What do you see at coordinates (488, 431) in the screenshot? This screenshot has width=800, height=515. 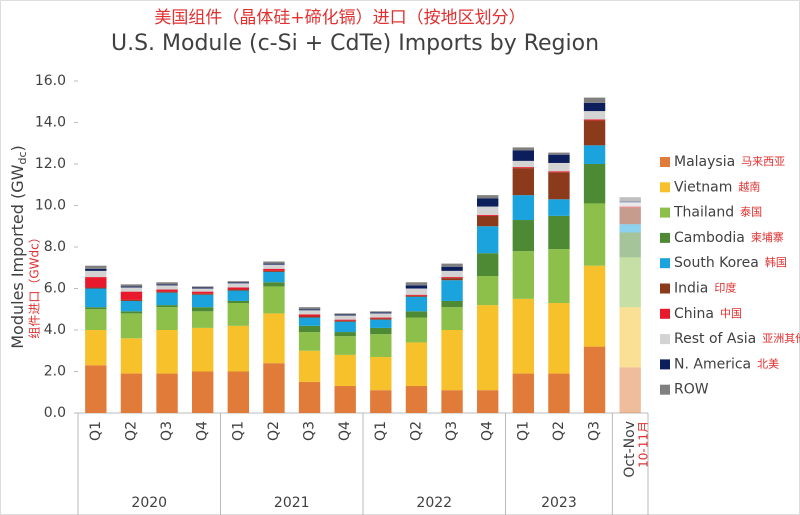 I see `x-tick-label: Q4` at bounding box center [488, 431].